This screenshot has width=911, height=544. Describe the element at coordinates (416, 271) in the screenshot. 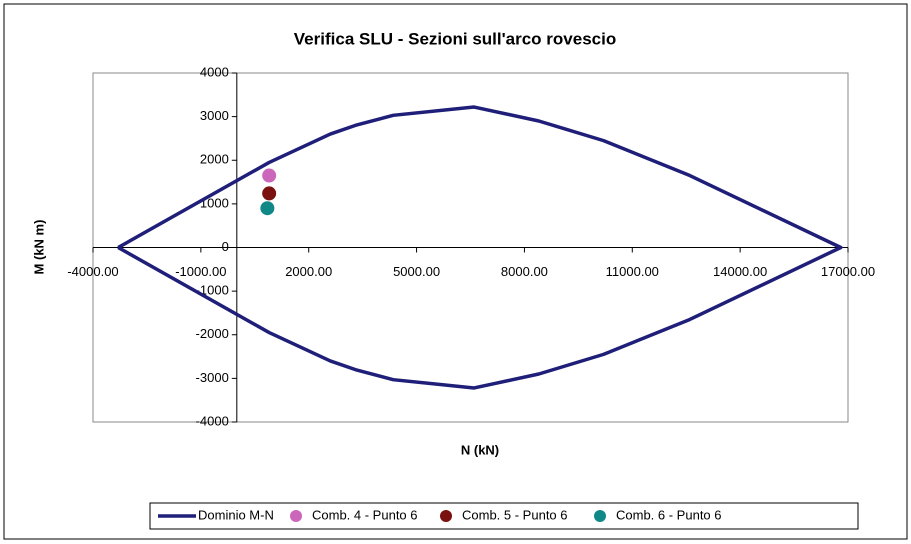

I see `x-tick-label: 5000.00` at that location.